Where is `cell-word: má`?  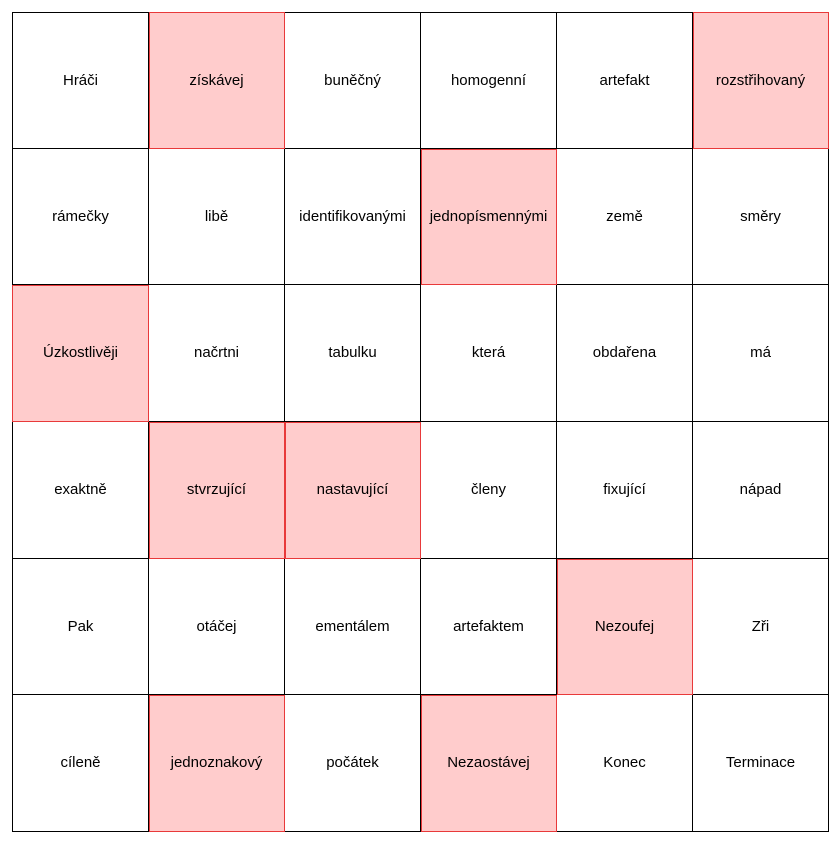
cell-word: má is located at coordinates (760, 352).